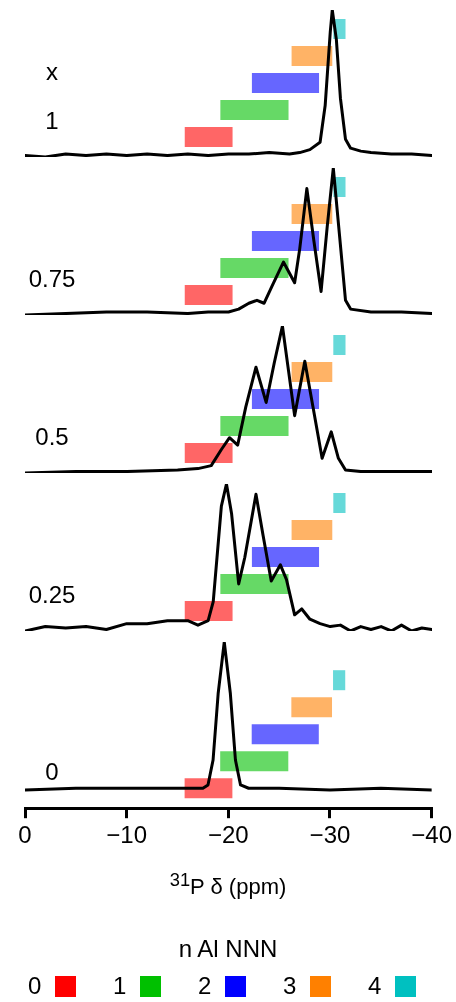  I want to click on annotation: 1, so click(52, 120).